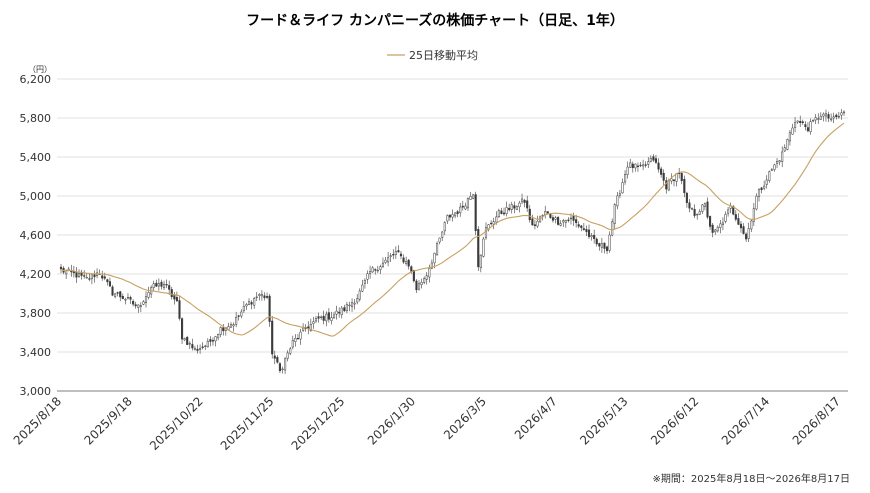 The image size is (870, 493). Describe the element at coordinates (176, 423) in the screenshot. I see `x-tick-label: 2025/10/22` at that location.